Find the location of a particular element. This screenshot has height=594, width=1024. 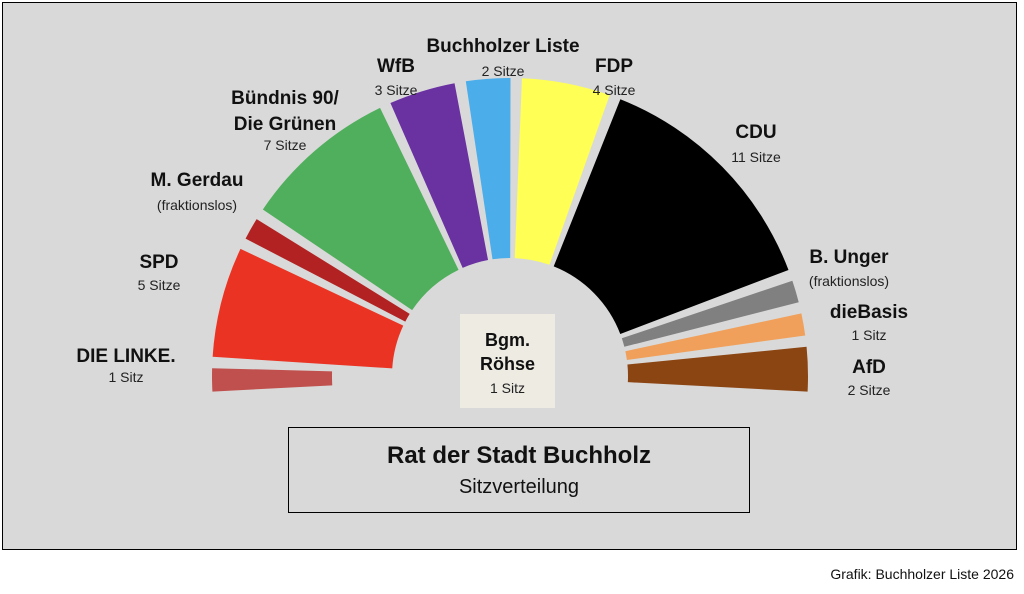

party-name-afd: AfD is located at coordinates (869, 367).